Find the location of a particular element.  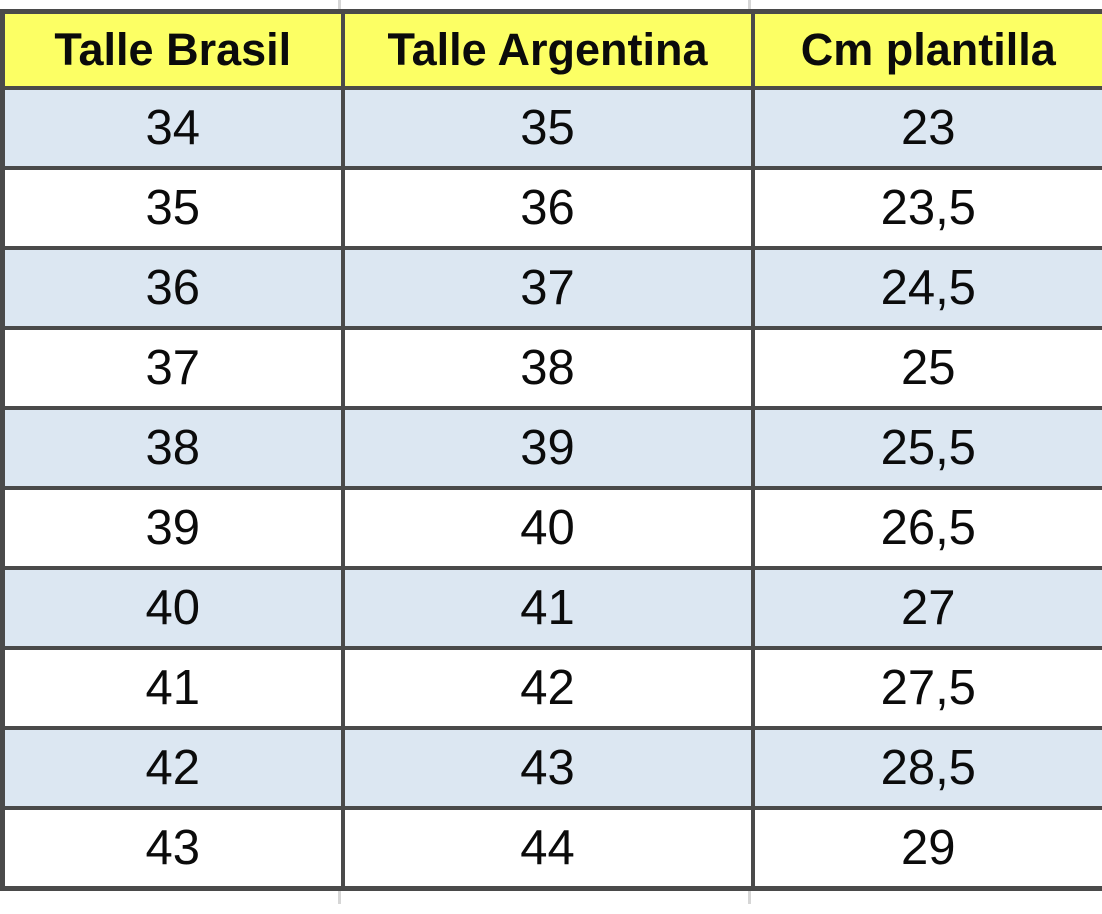

table-cell: 23 is located at coordinates (926, 128).